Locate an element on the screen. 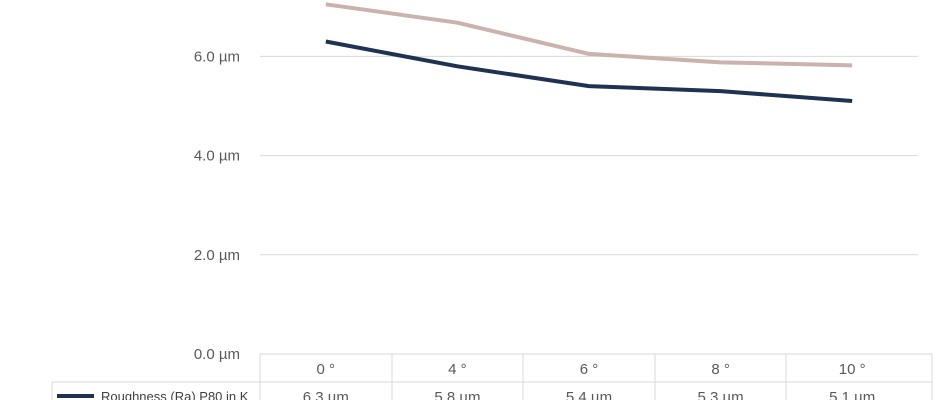 The width and height of the screenshot is (940, 400). legend-label: Roughness (Ra) P80 in K is located at coordinates (175, 394).